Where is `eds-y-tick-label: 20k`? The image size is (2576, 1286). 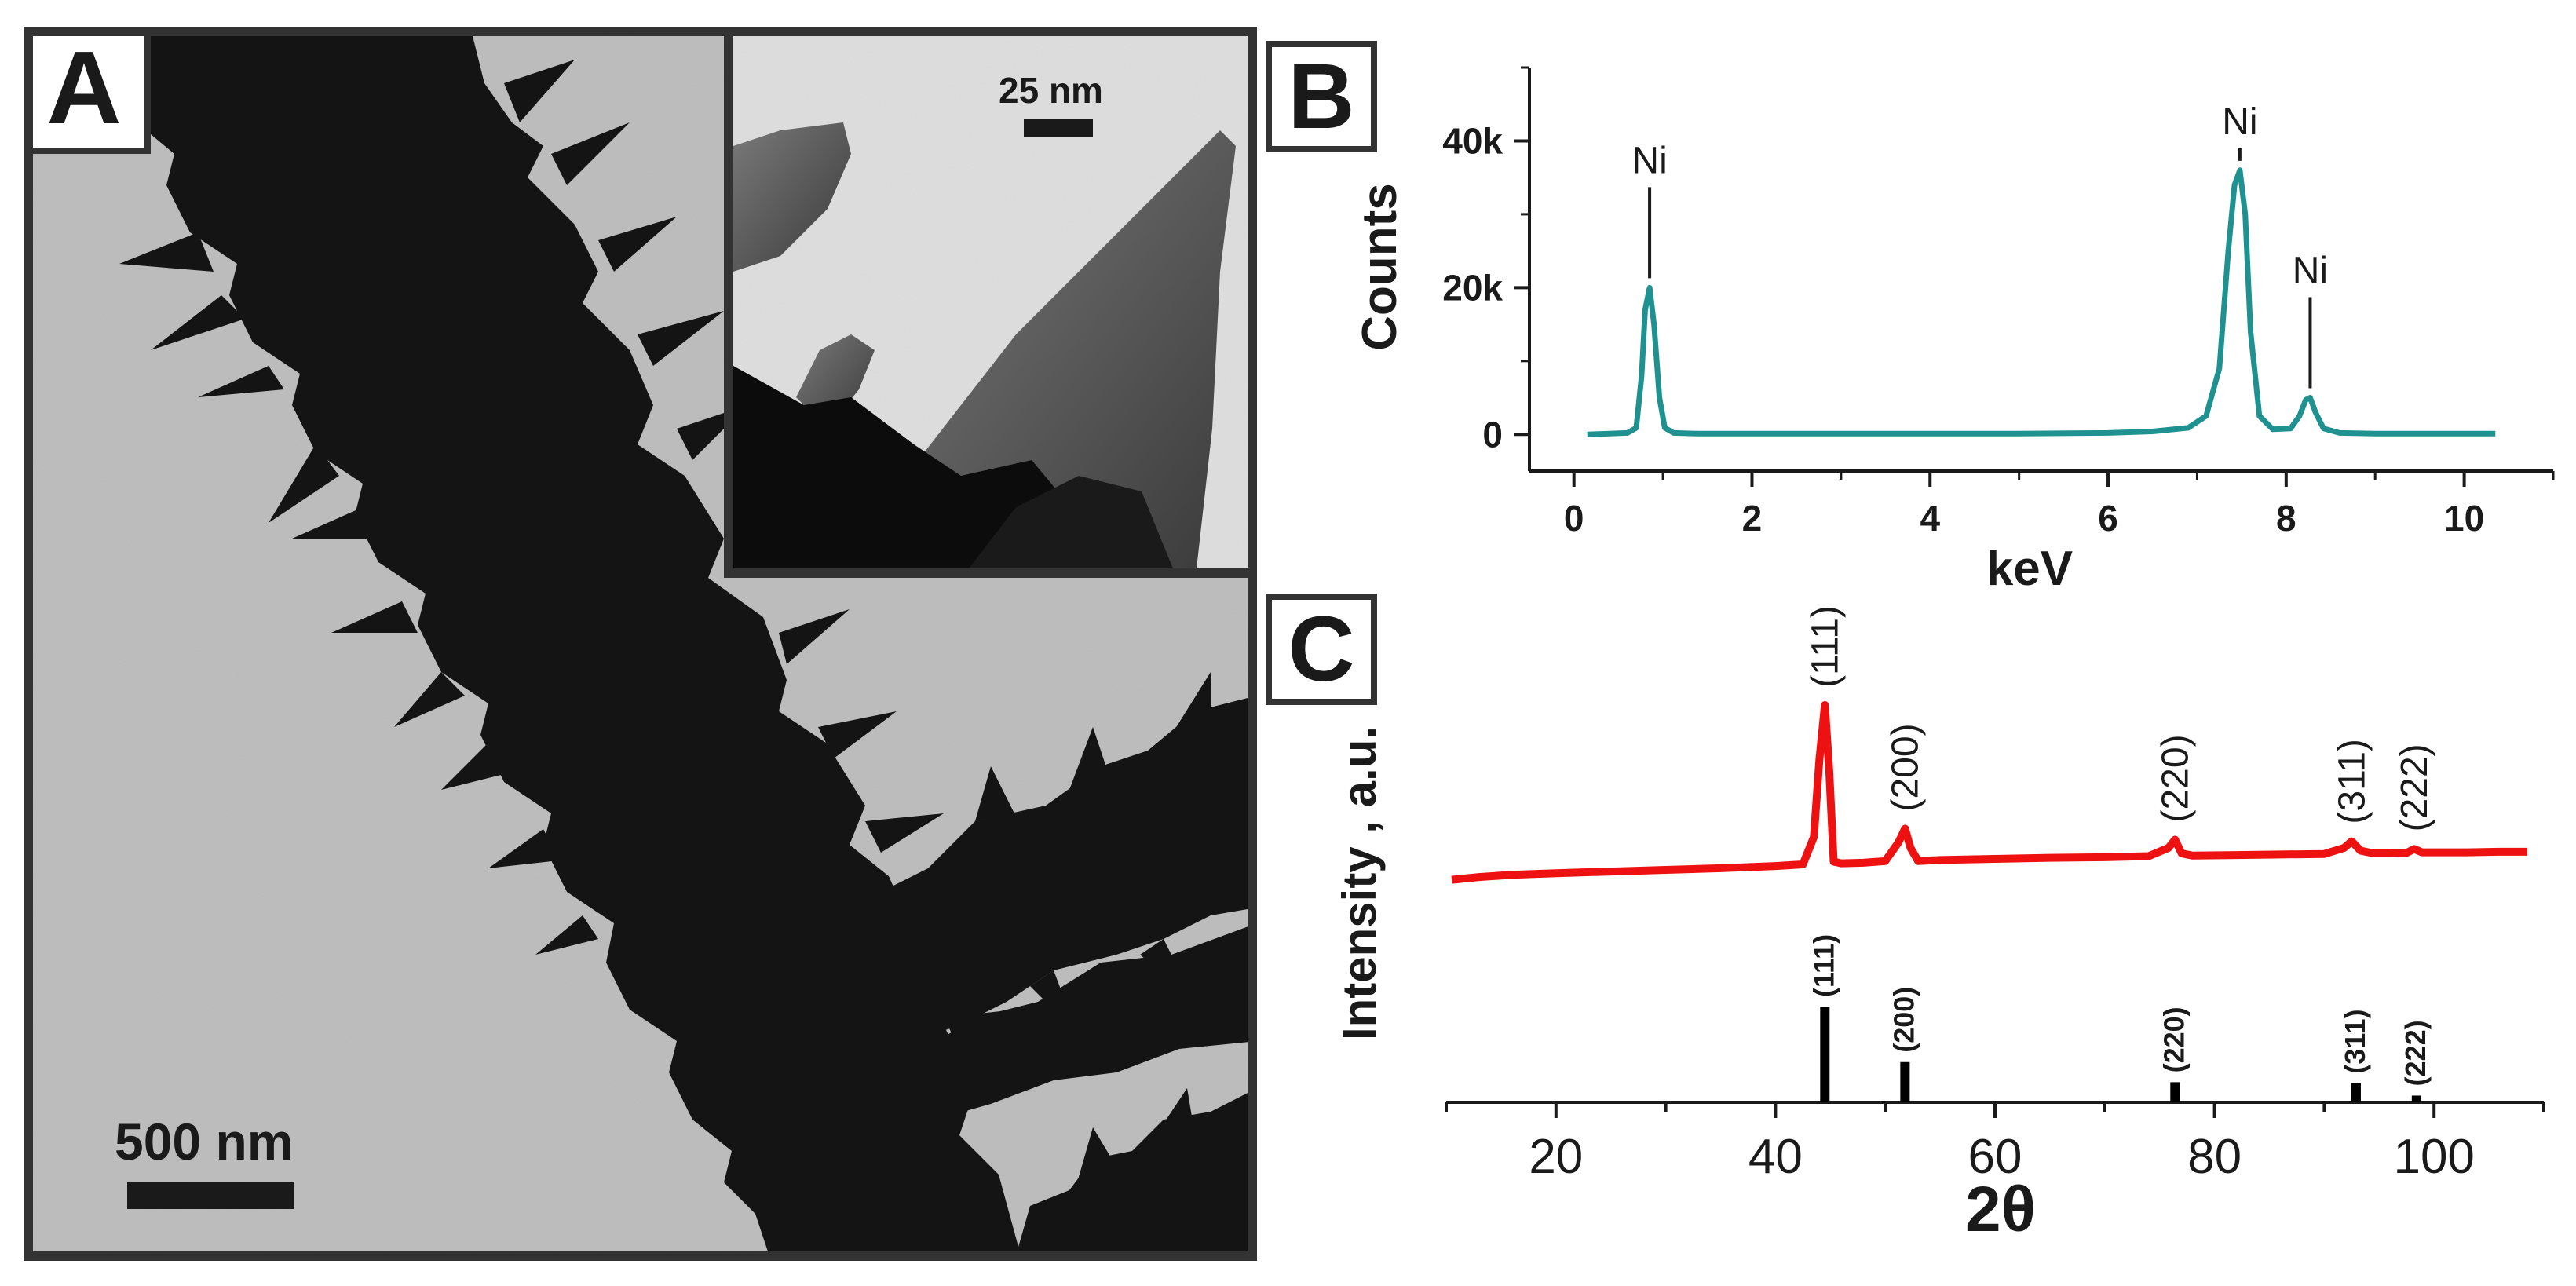 eds-y-tick-label: 20k is located at coordinates (1473, 287).